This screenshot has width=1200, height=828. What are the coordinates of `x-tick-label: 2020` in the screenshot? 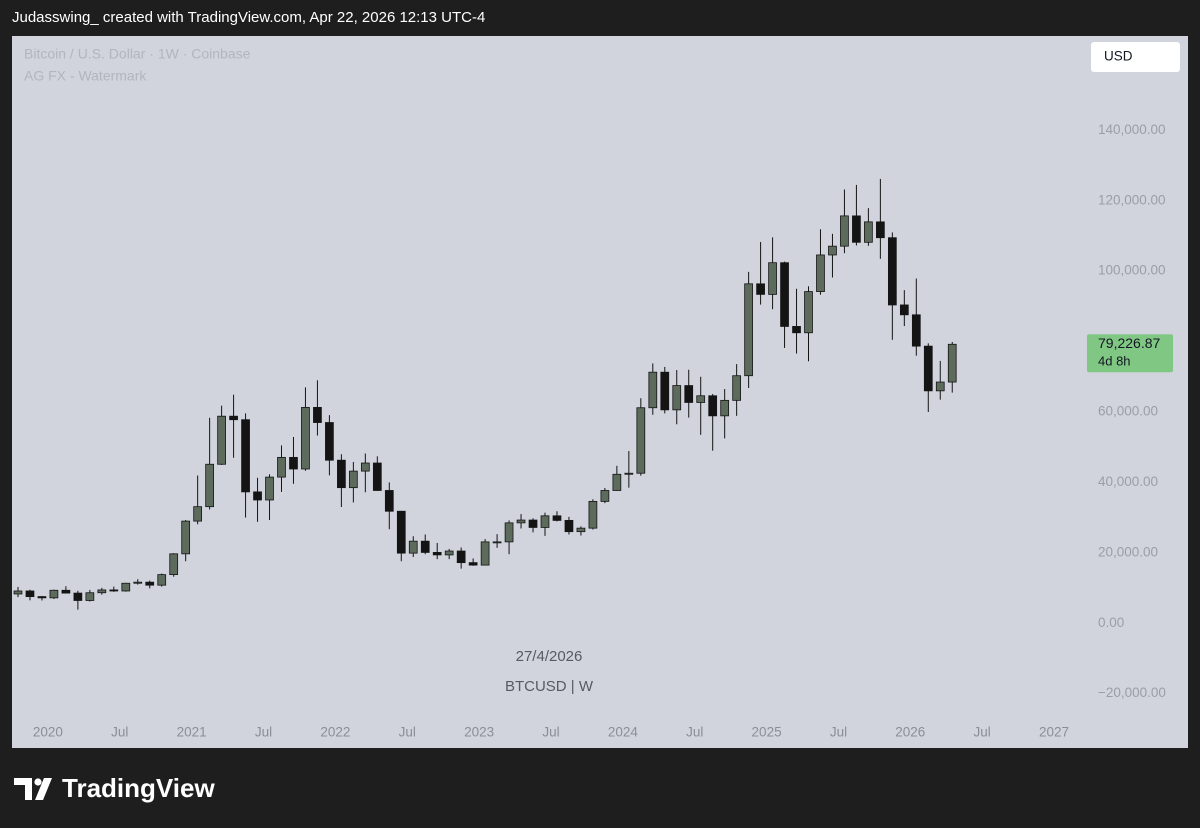 It's located at (48, 732).